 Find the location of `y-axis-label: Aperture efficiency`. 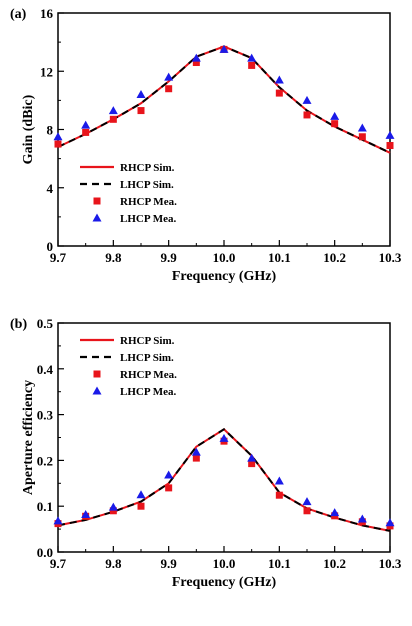

y-axis-label: Aperture efficiency is located at coordinates (28, 437).